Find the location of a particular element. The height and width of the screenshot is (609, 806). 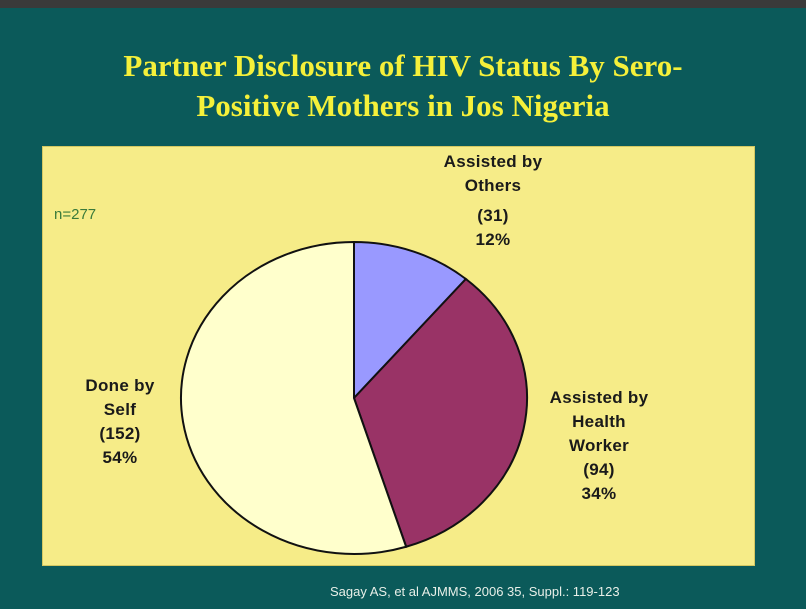

slice-assisted-by-others is located at coordinates (410, 320).